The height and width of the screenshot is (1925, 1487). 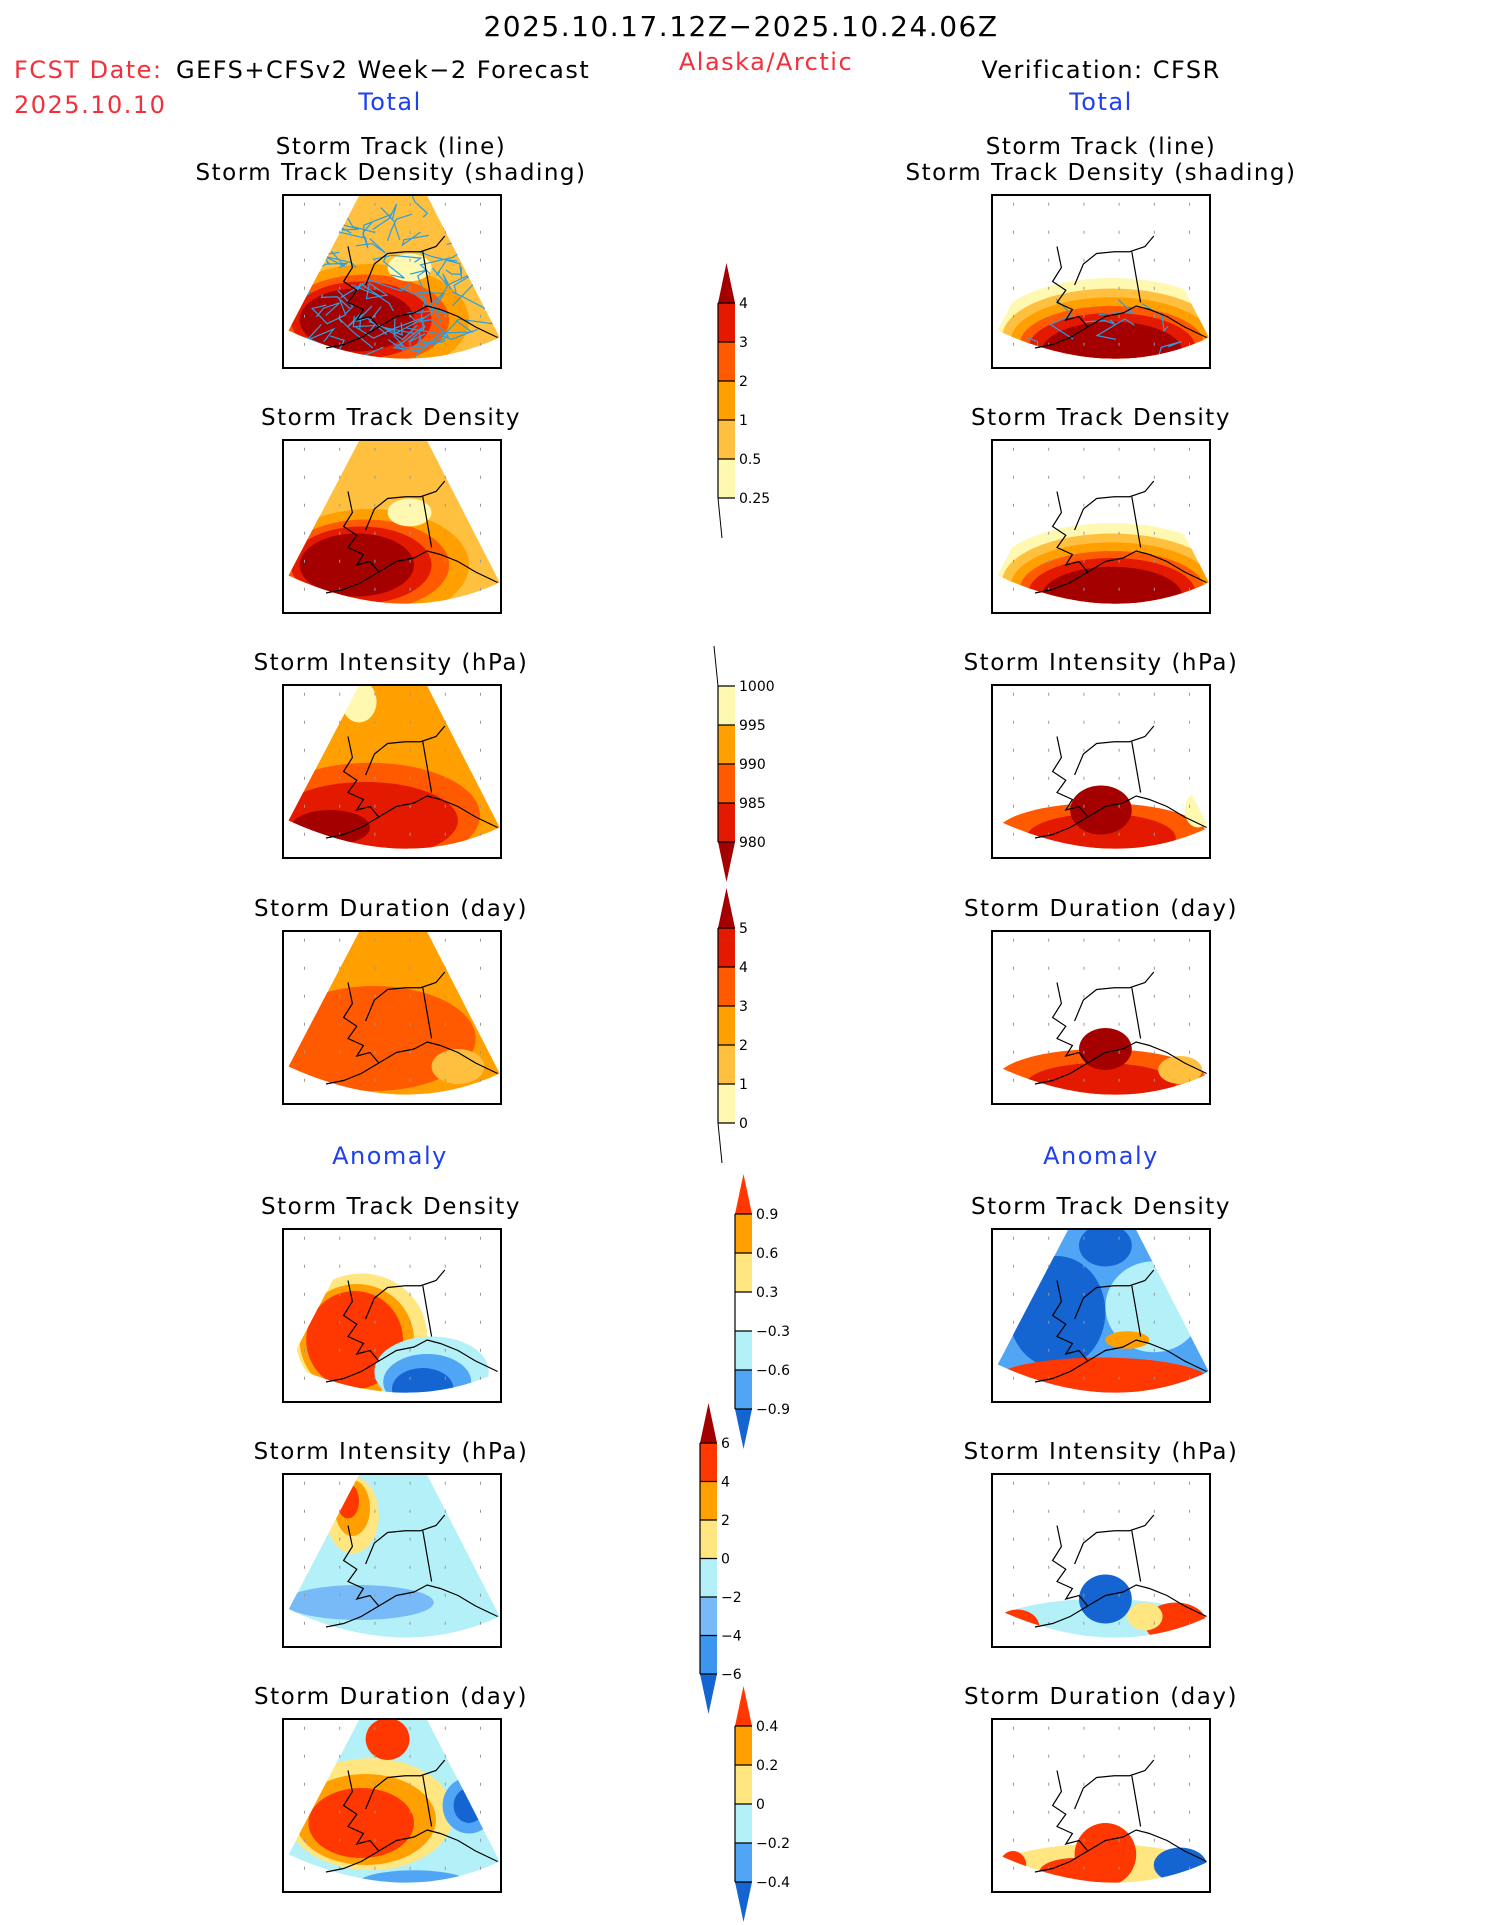 I want to click on left-anomaly-label: Anomaly, so click(x=390, y=1156).